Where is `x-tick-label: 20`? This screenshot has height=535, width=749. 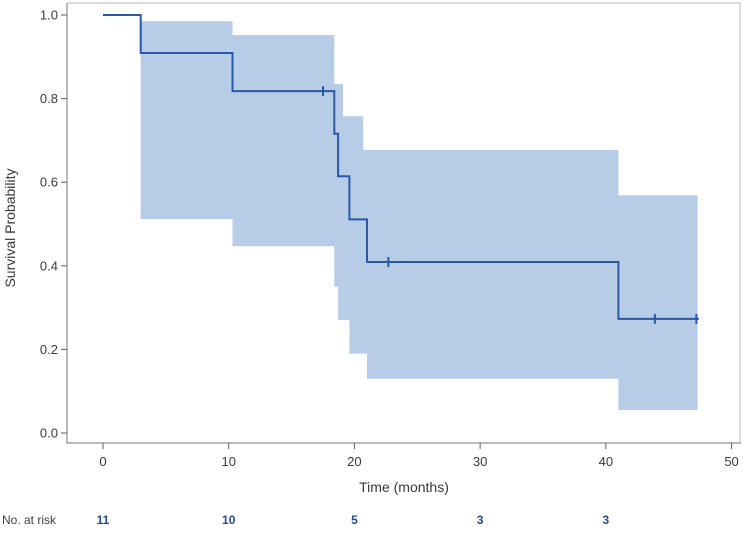
x-tick-label: 20 is located at coordinates (354, 461).